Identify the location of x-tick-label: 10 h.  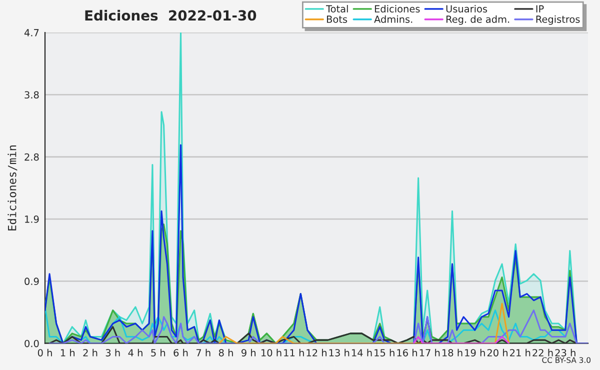
(272, 352).